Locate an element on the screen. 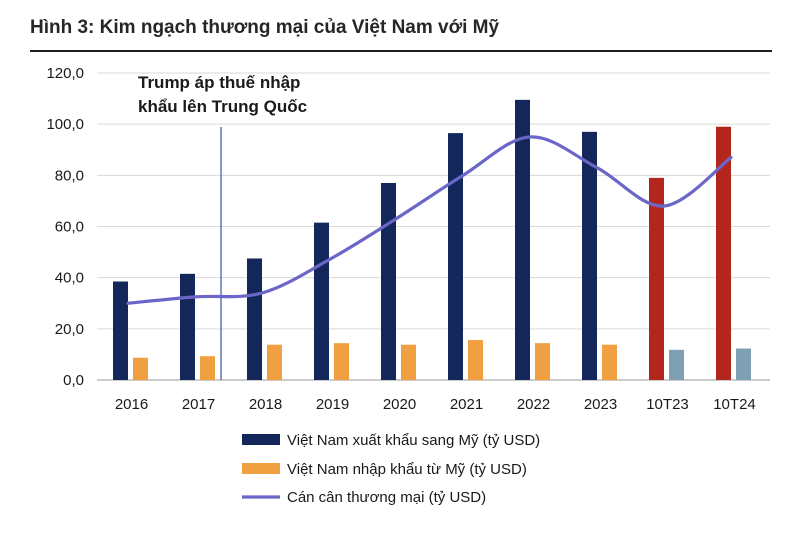 The image size is (800, 533). y-tick-label: 40,0 is located at coordinates (69, 278).